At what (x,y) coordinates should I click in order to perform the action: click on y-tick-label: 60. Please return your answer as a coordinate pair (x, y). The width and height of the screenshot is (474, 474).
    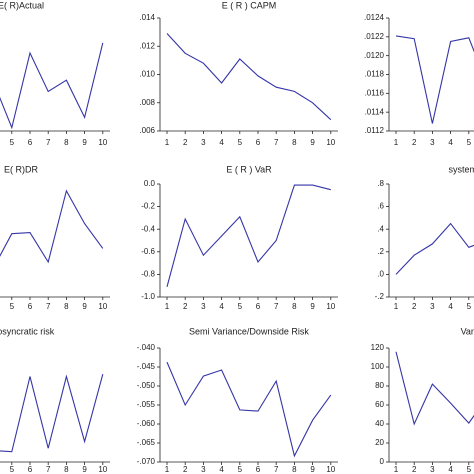
    Looking at the image, I should click on (379, 404).